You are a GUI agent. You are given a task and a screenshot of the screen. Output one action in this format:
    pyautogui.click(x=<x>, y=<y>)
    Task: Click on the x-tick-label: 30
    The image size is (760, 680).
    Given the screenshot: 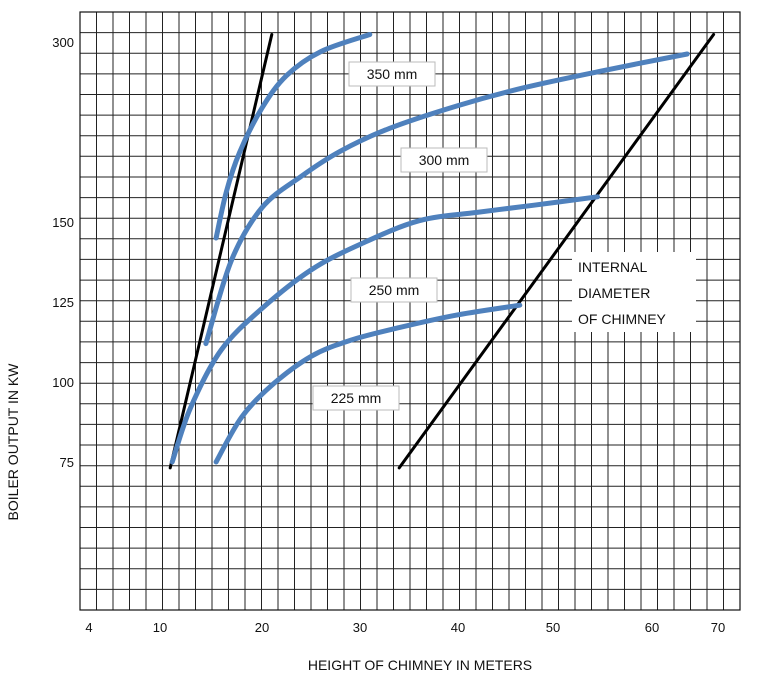 What is the action you would take?
    pyautogui.click(x=360, y=627)
    